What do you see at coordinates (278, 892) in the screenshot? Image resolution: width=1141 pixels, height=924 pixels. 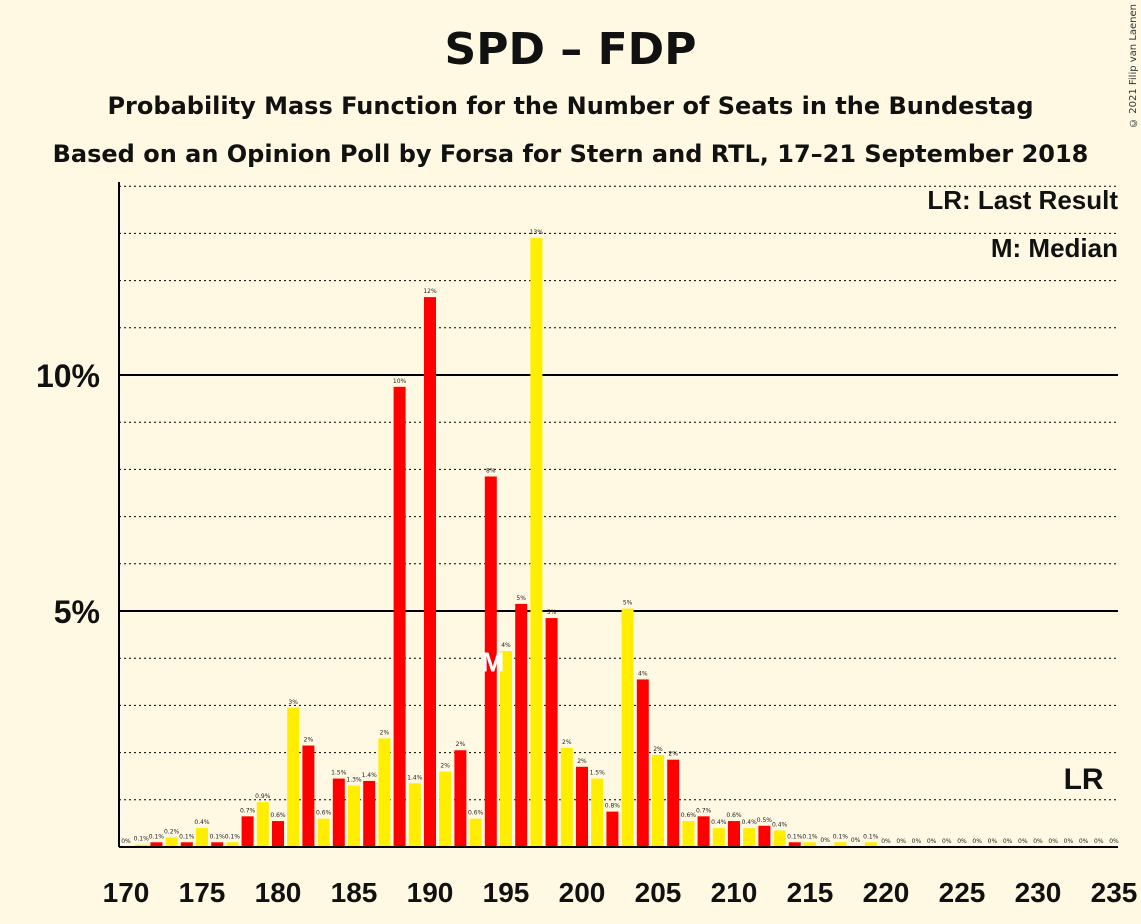 I see `x-tick-180: 180` at bounding box center [278, 892].